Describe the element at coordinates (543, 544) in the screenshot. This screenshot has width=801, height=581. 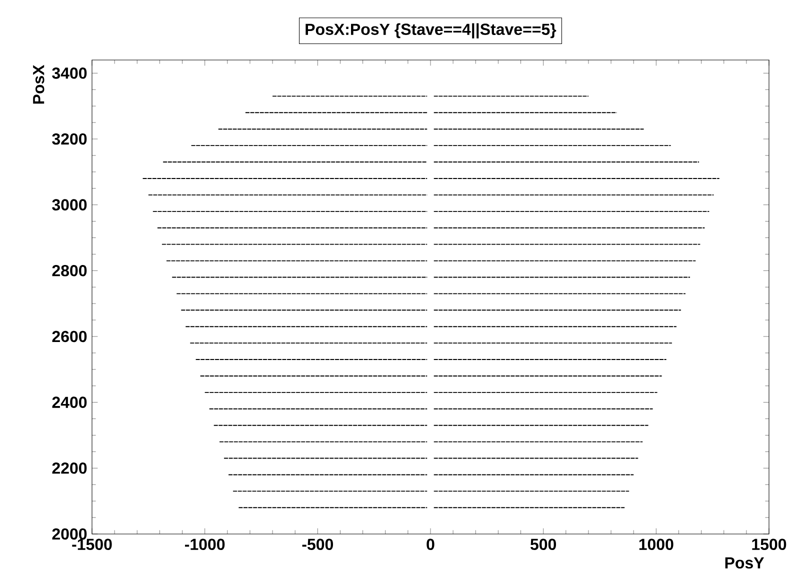
I see `x-tick-label: 500` at that location.